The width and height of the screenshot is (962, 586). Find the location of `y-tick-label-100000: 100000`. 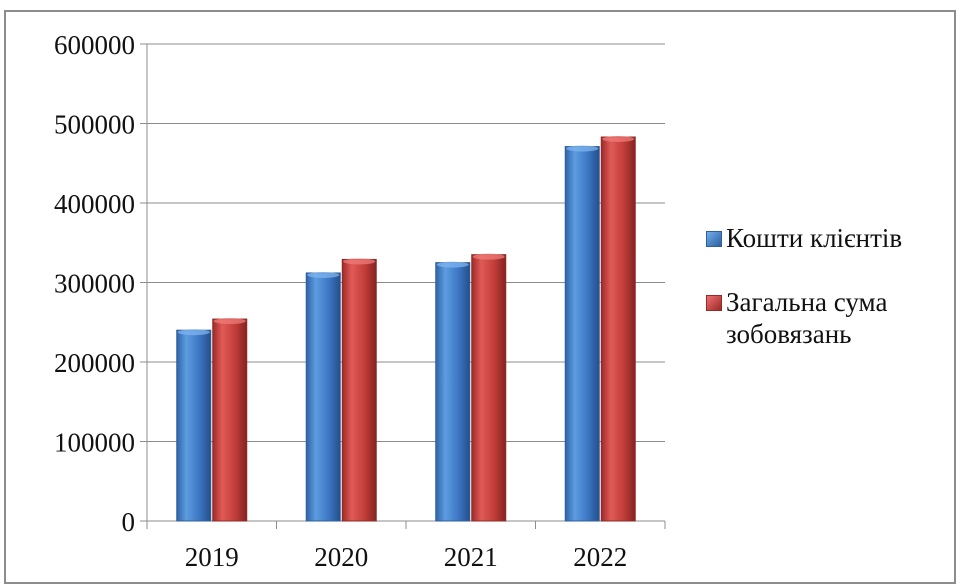

y-tick-label-100000: 100000 is located at coordinates (94, 443).